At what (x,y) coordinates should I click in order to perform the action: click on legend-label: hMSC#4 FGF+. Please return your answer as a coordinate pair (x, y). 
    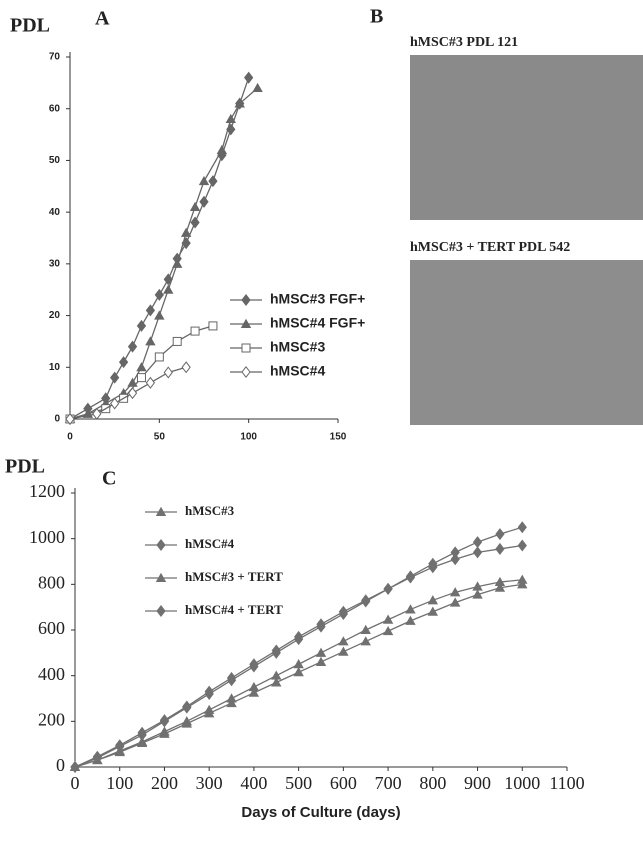
    Looking at the image, I should click on (317, 323).